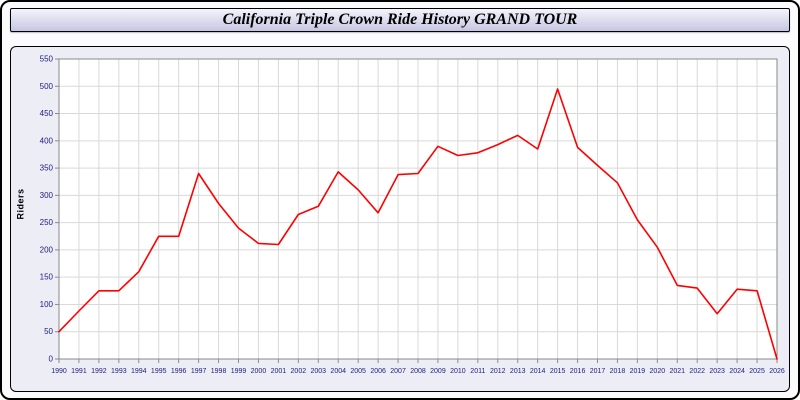 The image size is (800, 400). What do you see at coordinates (47, 59) in the screenshot?
I see `svg-text: 550` at bounding box center [47, 59].